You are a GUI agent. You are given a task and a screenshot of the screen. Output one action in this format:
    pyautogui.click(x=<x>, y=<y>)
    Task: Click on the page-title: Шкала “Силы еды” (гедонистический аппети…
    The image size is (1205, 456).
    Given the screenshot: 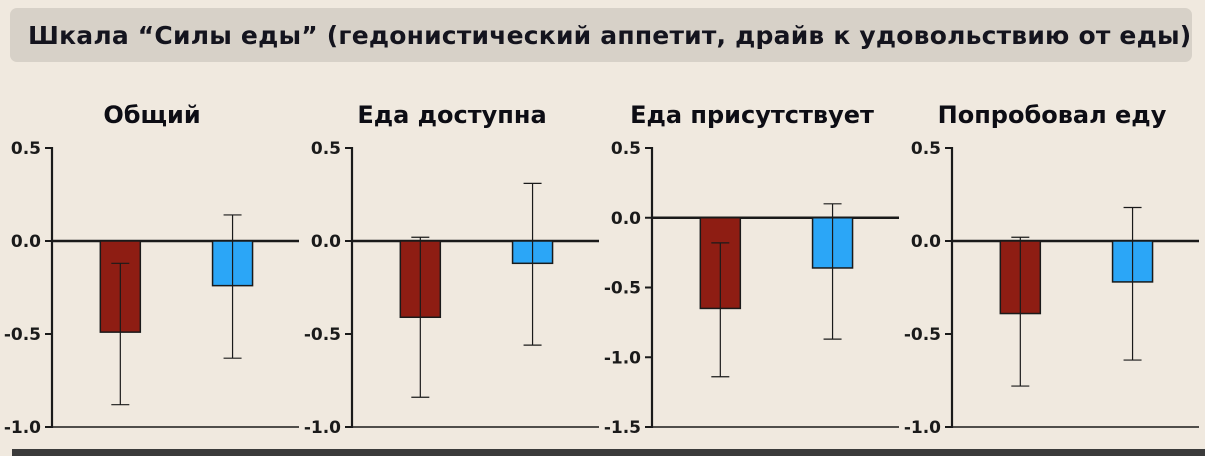 What is the action you would take?
    pyautogui.click(x=610, y=35)
    